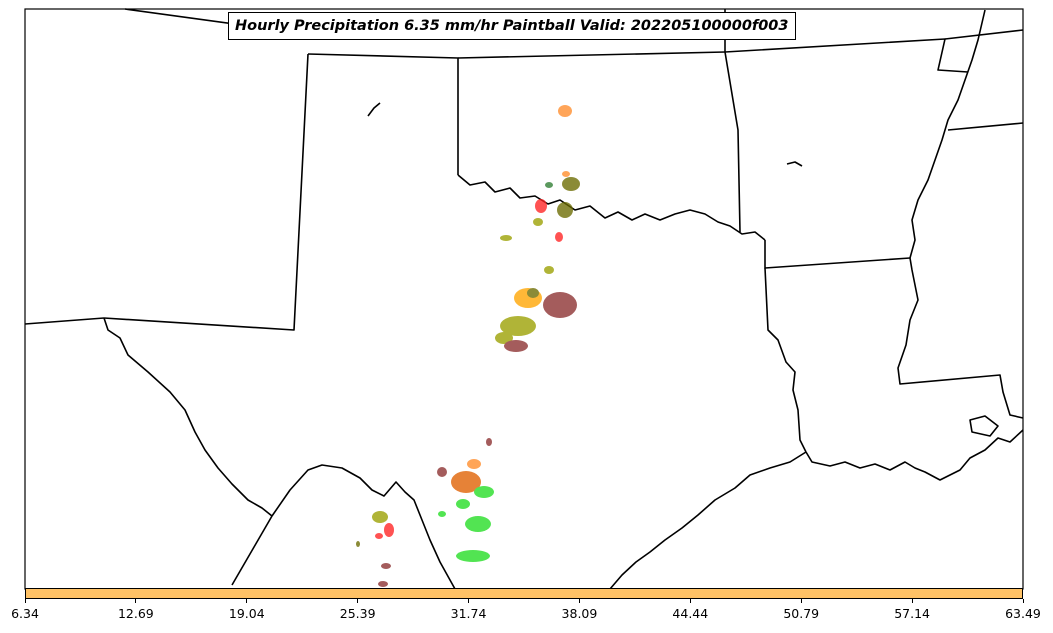 This screenshot has width=1053, height=633. What do you see at coordinates (246, 613) in the screenshot?
I see `colorbar-tick-label: 19.04` at bounding box center [246, 613].